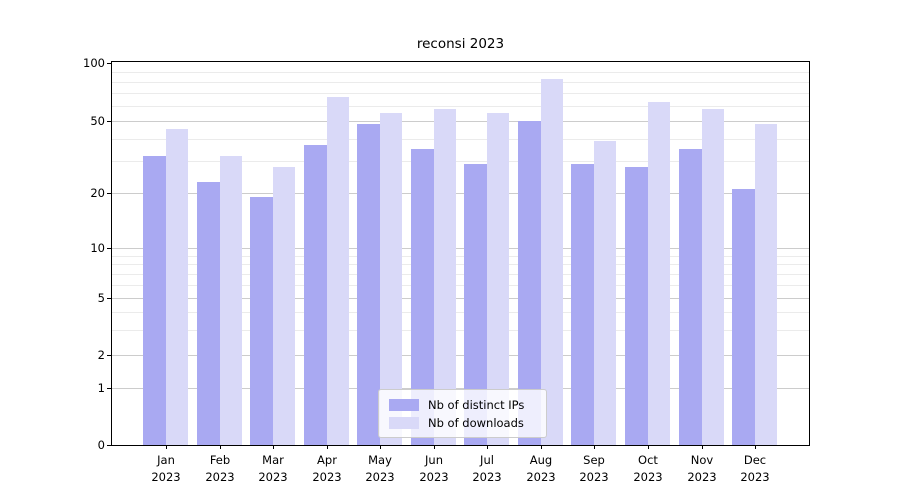 Image resolution: width=900 pixels, height=500 pixels. I want to click on y-tick-label: 10, so click(97, 248).